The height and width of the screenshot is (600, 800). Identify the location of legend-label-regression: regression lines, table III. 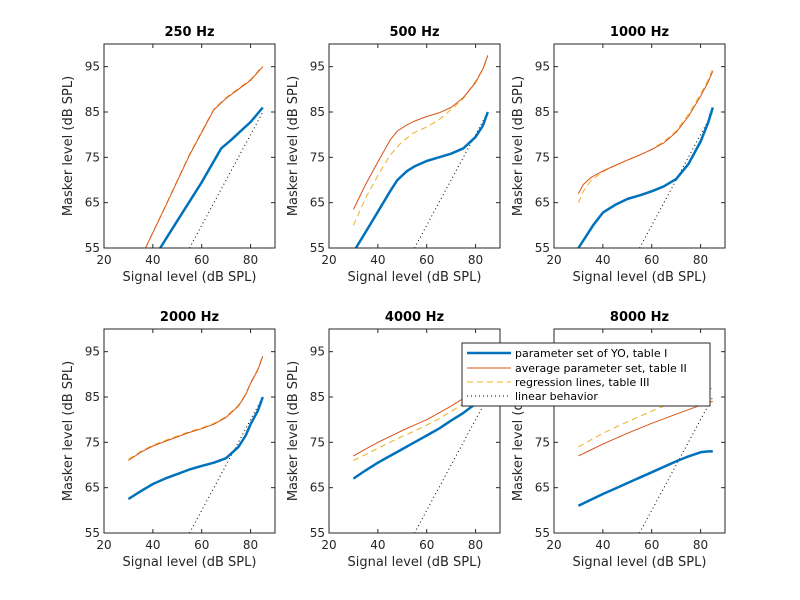
(582, 382).